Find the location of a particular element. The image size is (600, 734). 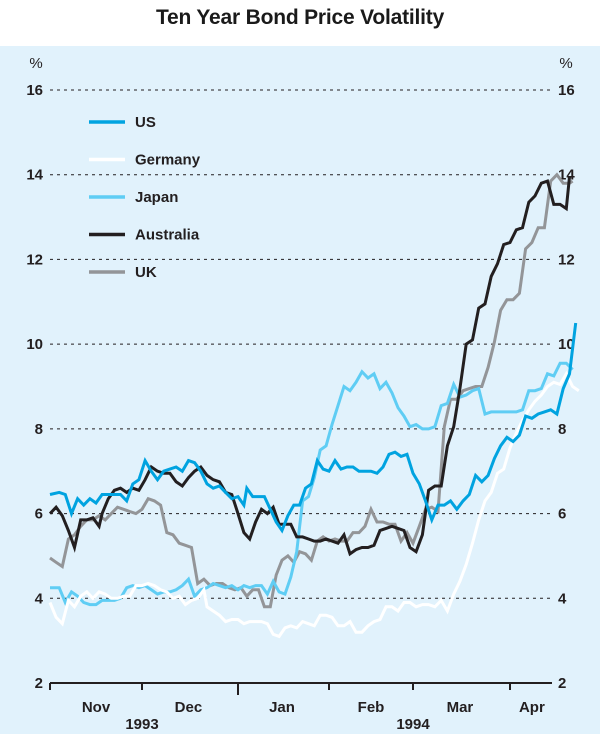

y-tick-label-left: 2 is located at coordinates (39, 683).